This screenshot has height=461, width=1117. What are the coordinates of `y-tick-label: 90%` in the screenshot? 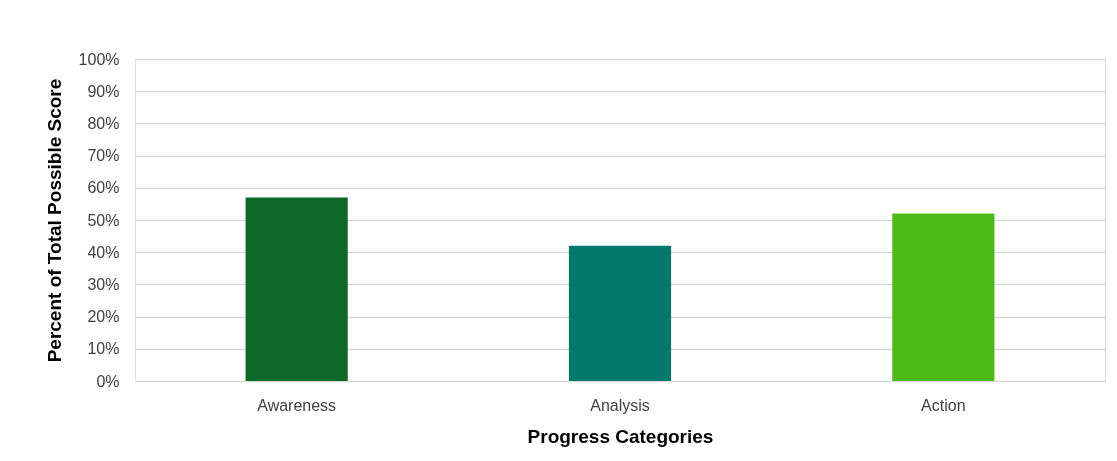 It's located at (103, 91).